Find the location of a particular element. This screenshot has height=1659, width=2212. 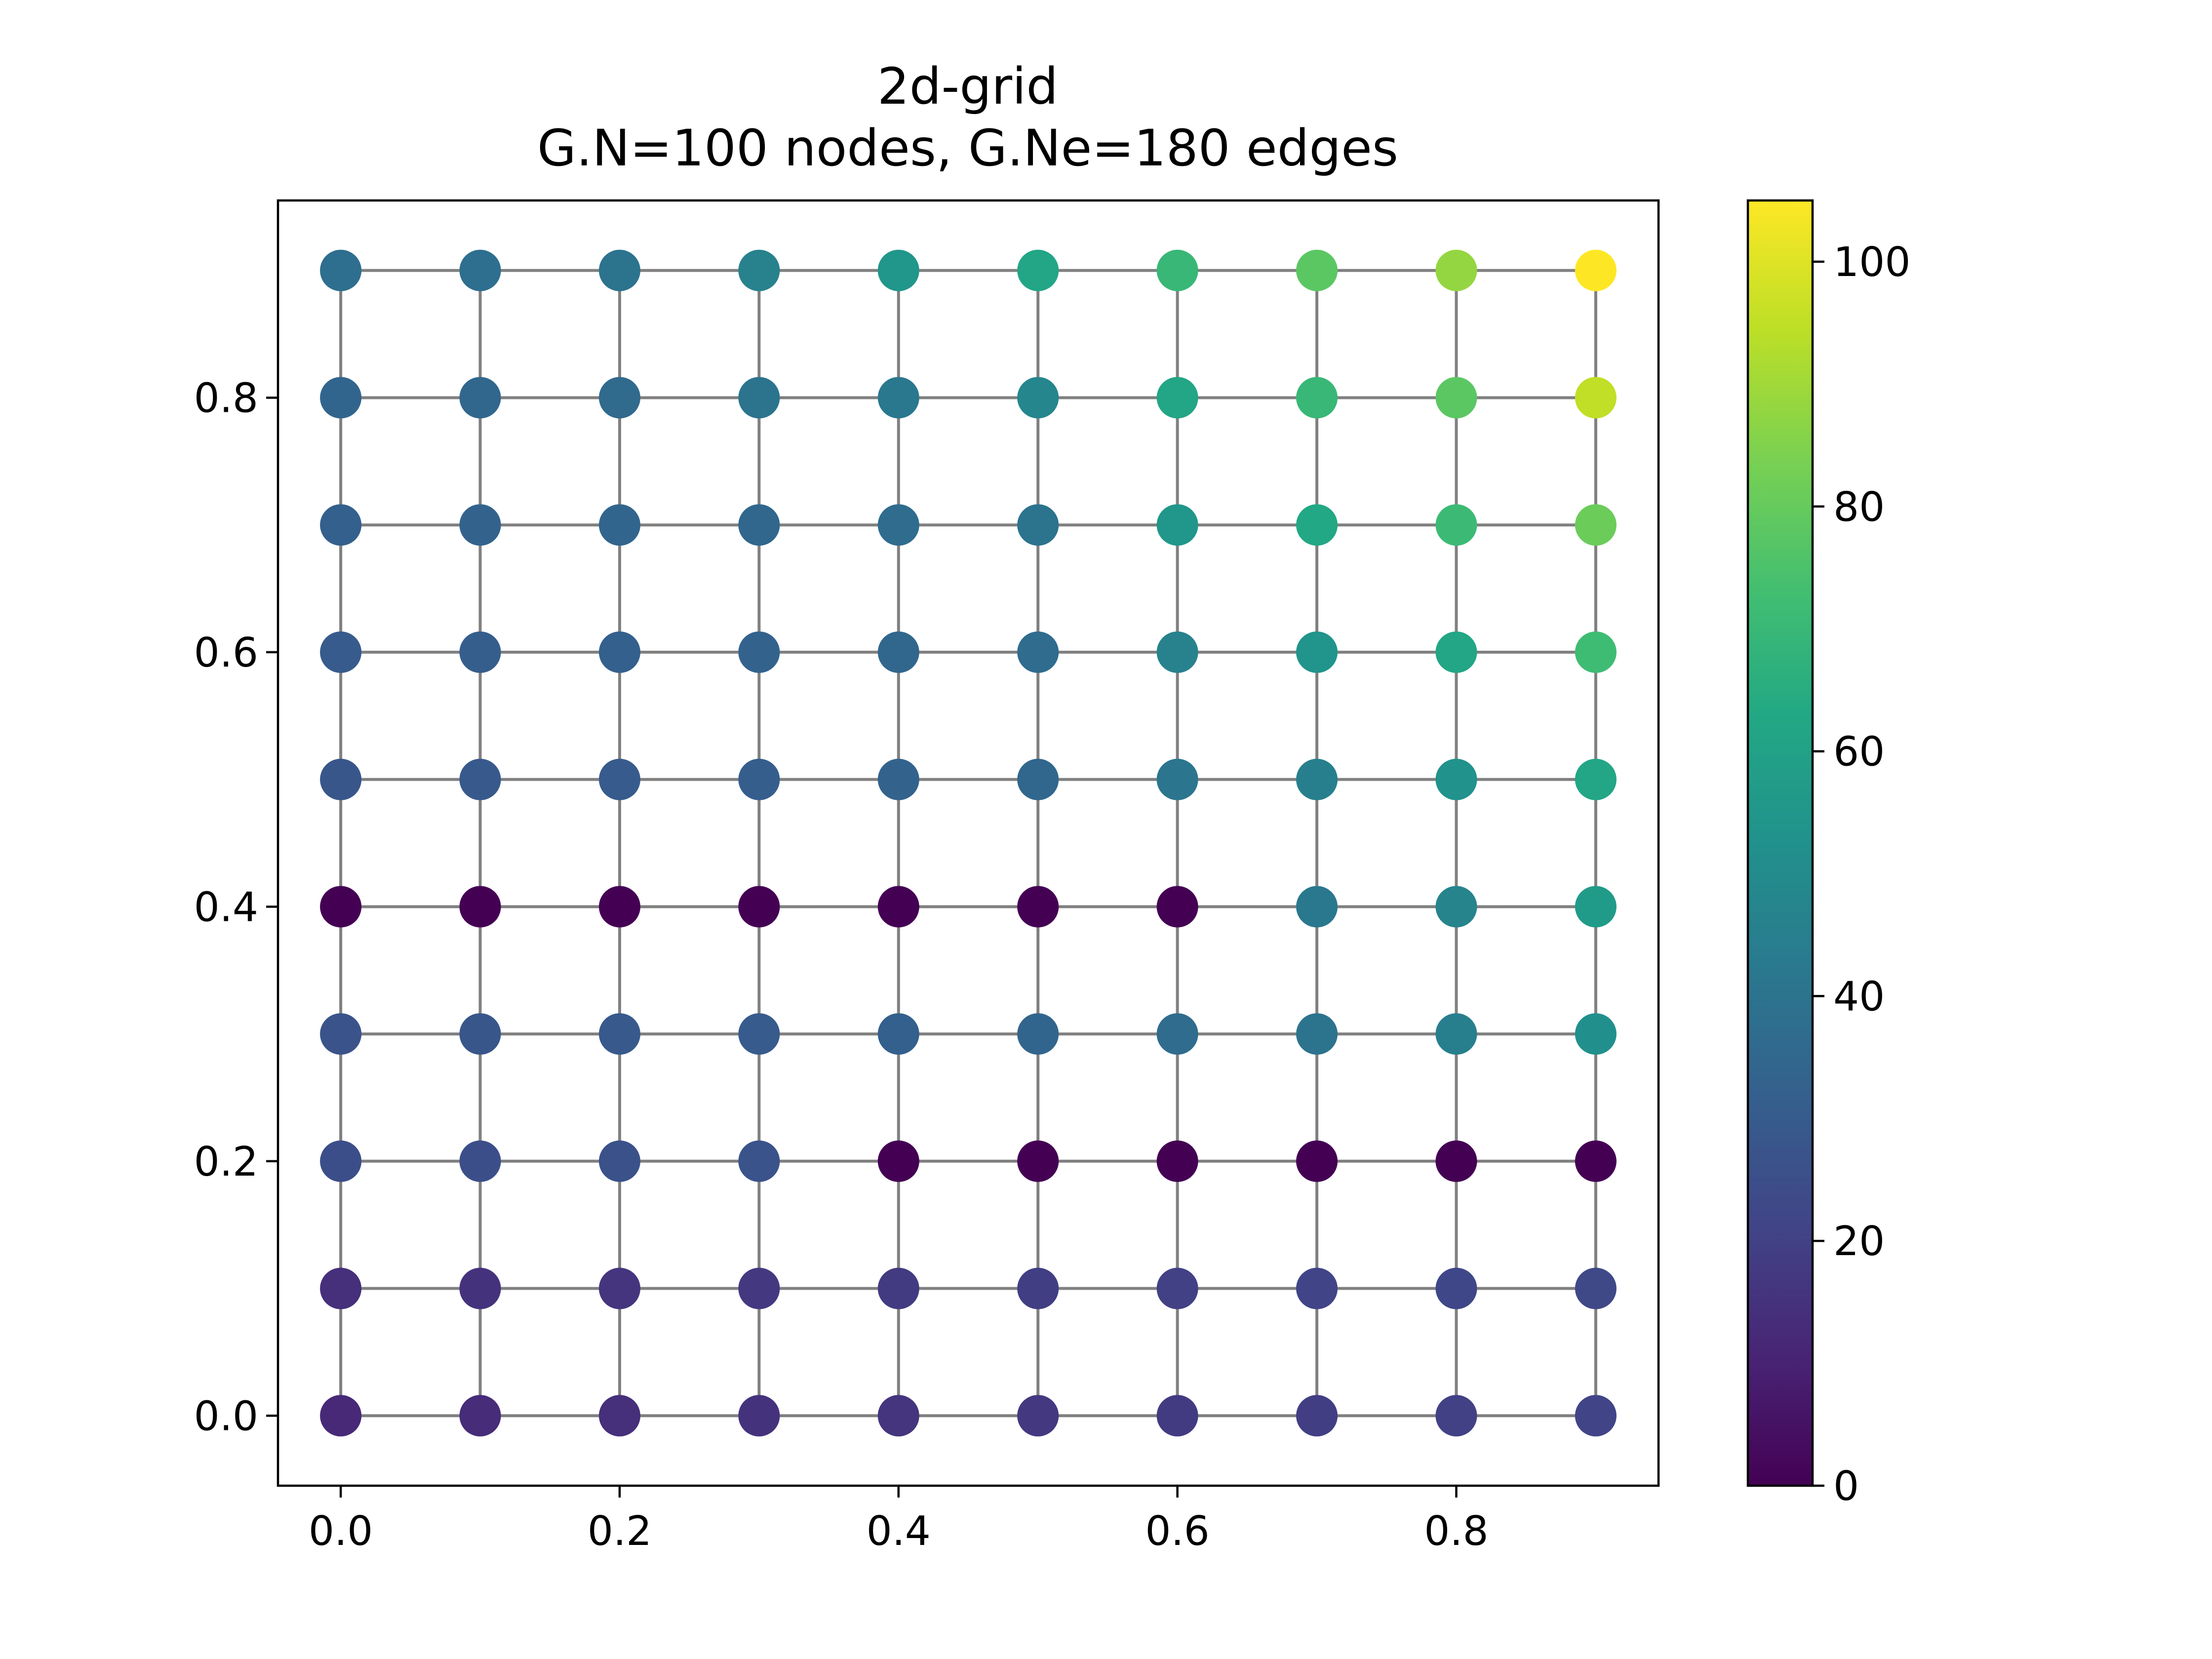

colorbar-axis: 0 20 40 60 80 100 is located at coordinates (1862, 875).